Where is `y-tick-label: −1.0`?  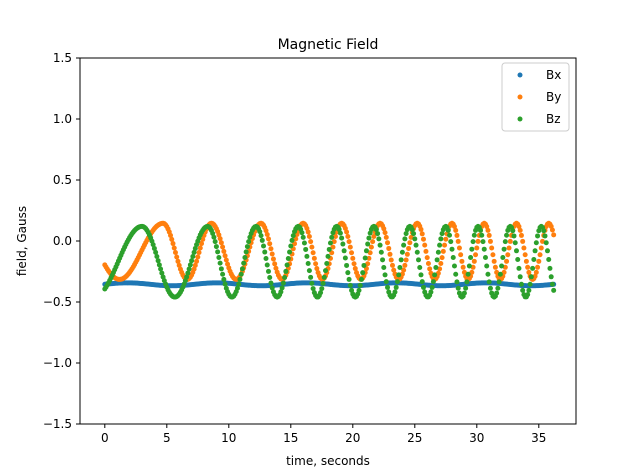
y-tick-label: −1.0 is located at coordinates (57, 363).